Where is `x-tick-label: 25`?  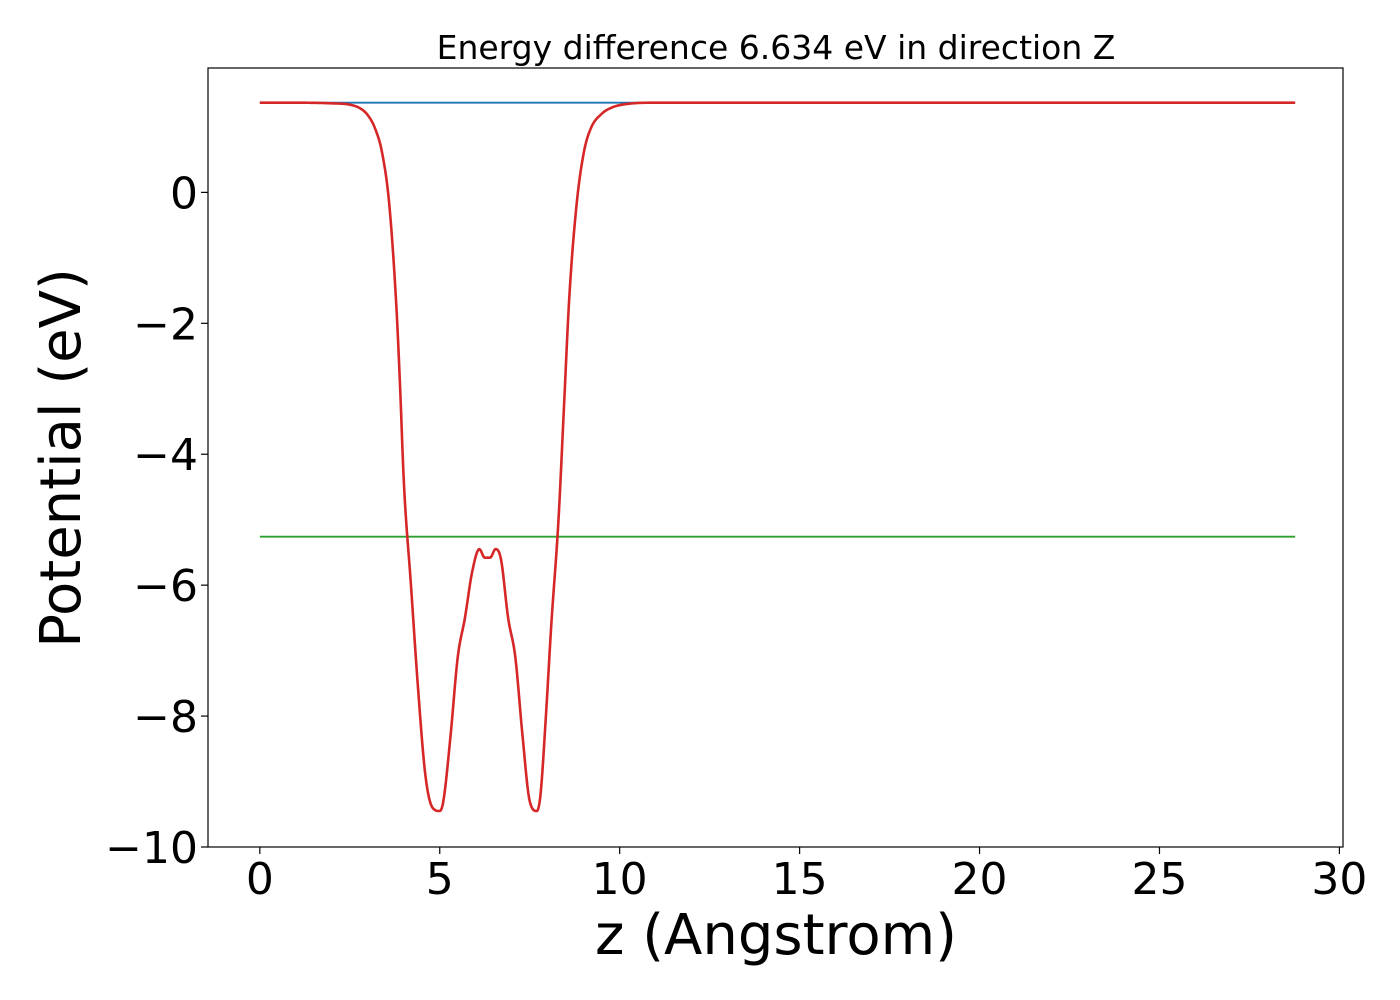 x-tick-label: 25 is located at coordinates (1159, 879).